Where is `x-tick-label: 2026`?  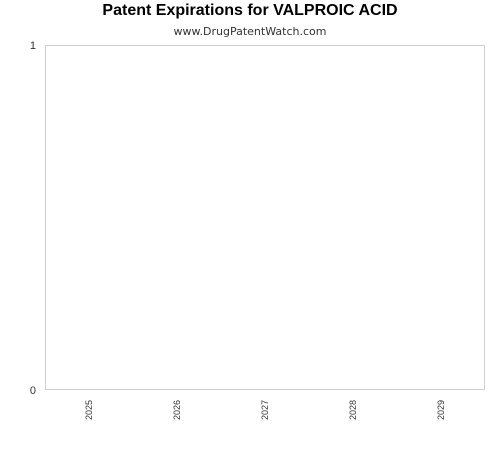 x-tick-label: 2026 is located at coordinates (177, 410).